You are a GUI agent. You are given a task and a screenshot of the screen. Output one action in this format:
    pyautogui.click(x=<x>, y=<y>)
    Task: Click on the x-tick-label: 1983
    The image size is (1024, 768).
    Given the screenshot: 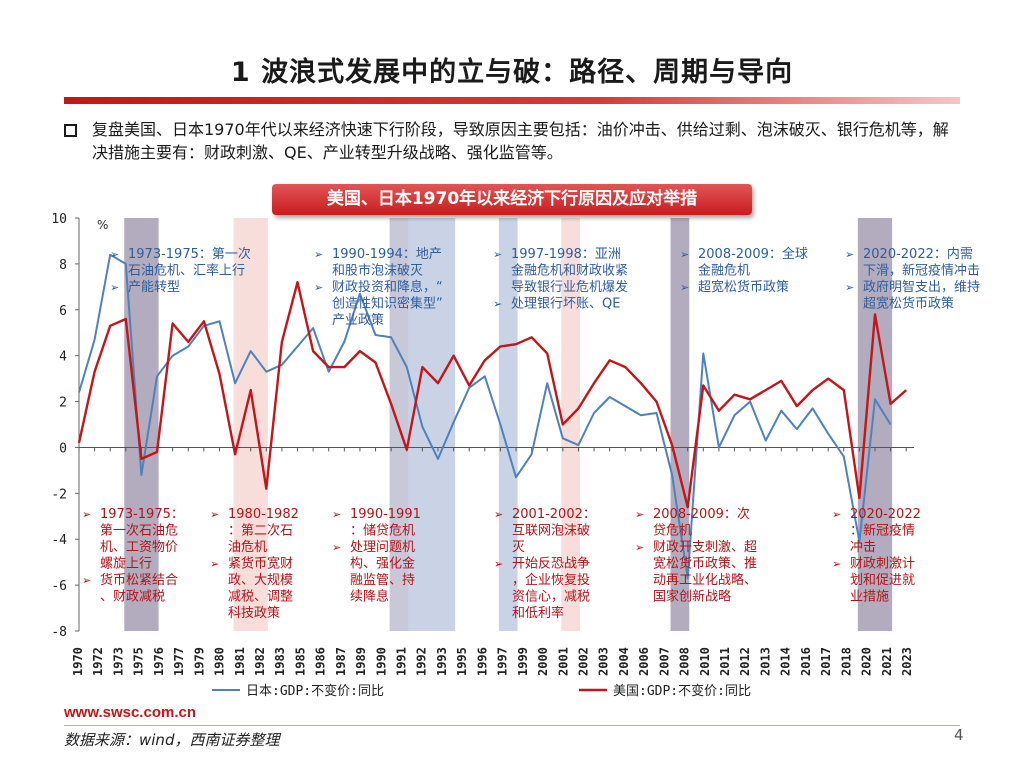 What is the action you would take?
    pyautogui.click(x=280, y=661)
    